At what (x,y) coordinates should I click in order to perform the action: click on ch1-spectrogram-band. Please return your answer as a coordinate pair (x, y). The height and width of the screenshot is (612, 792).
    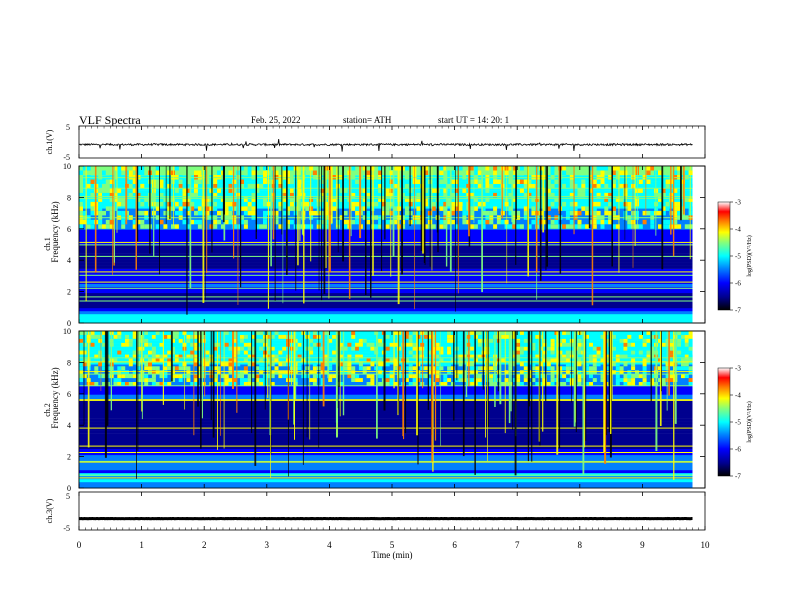
    Looking at the image, I should click on (386, 315).